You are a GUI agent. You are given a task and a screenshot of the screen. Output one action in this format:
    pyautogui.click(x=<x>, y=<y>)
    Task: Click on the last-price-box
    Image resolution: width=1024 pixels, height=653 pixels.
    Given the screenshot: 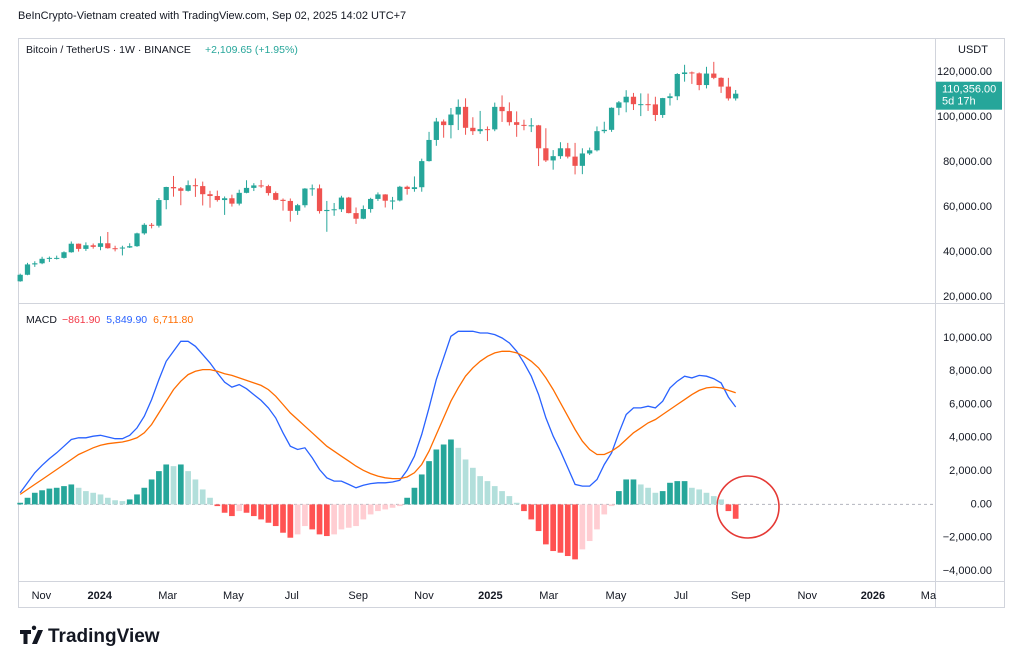 What is the action you would take?
    pyautogui.click(x=969, y=95)
    